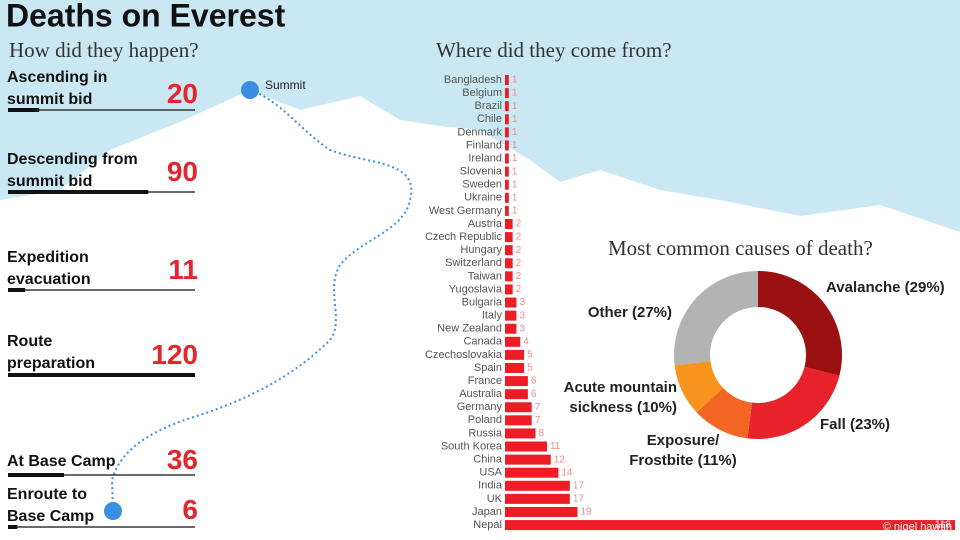 This screenshot has height=540, width=960. I want to click on value-label: 5, so click(530, 368).